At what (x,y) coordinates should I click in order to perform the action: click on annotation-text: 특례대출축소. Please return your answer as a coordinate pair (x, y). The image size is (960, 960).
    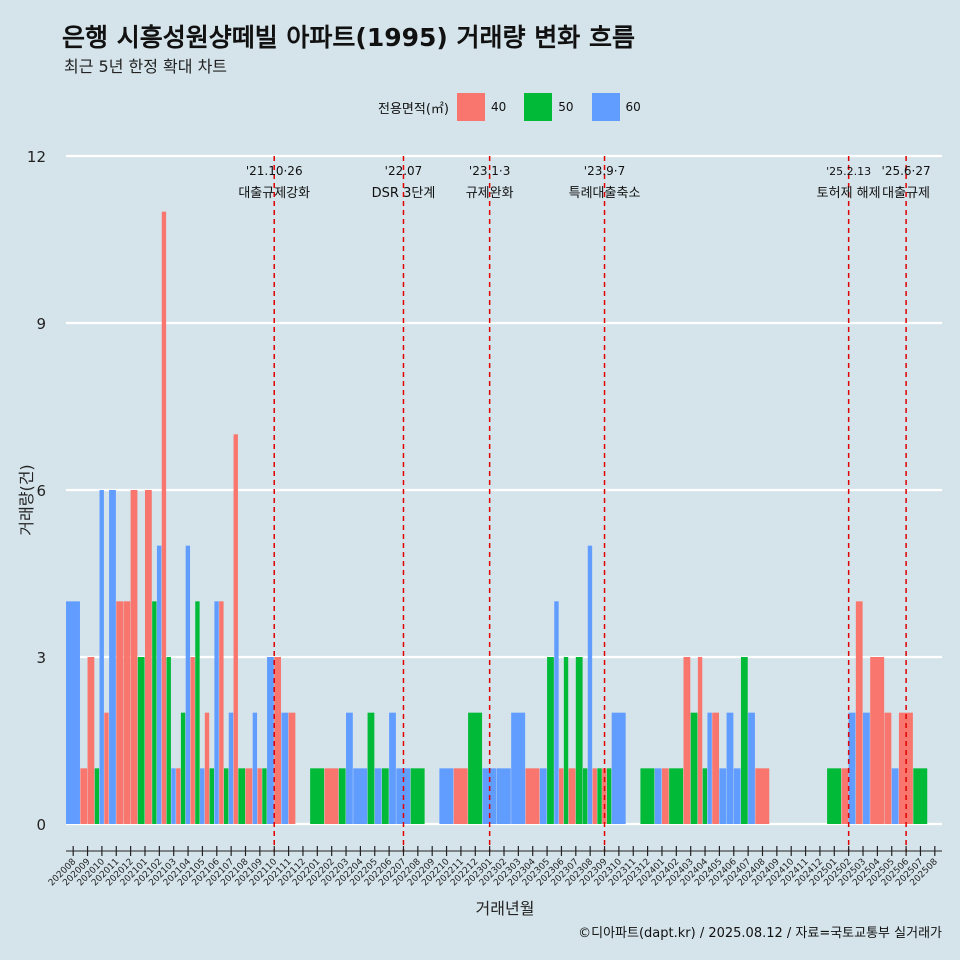
    Looking at the image, I should click on (605, 193).